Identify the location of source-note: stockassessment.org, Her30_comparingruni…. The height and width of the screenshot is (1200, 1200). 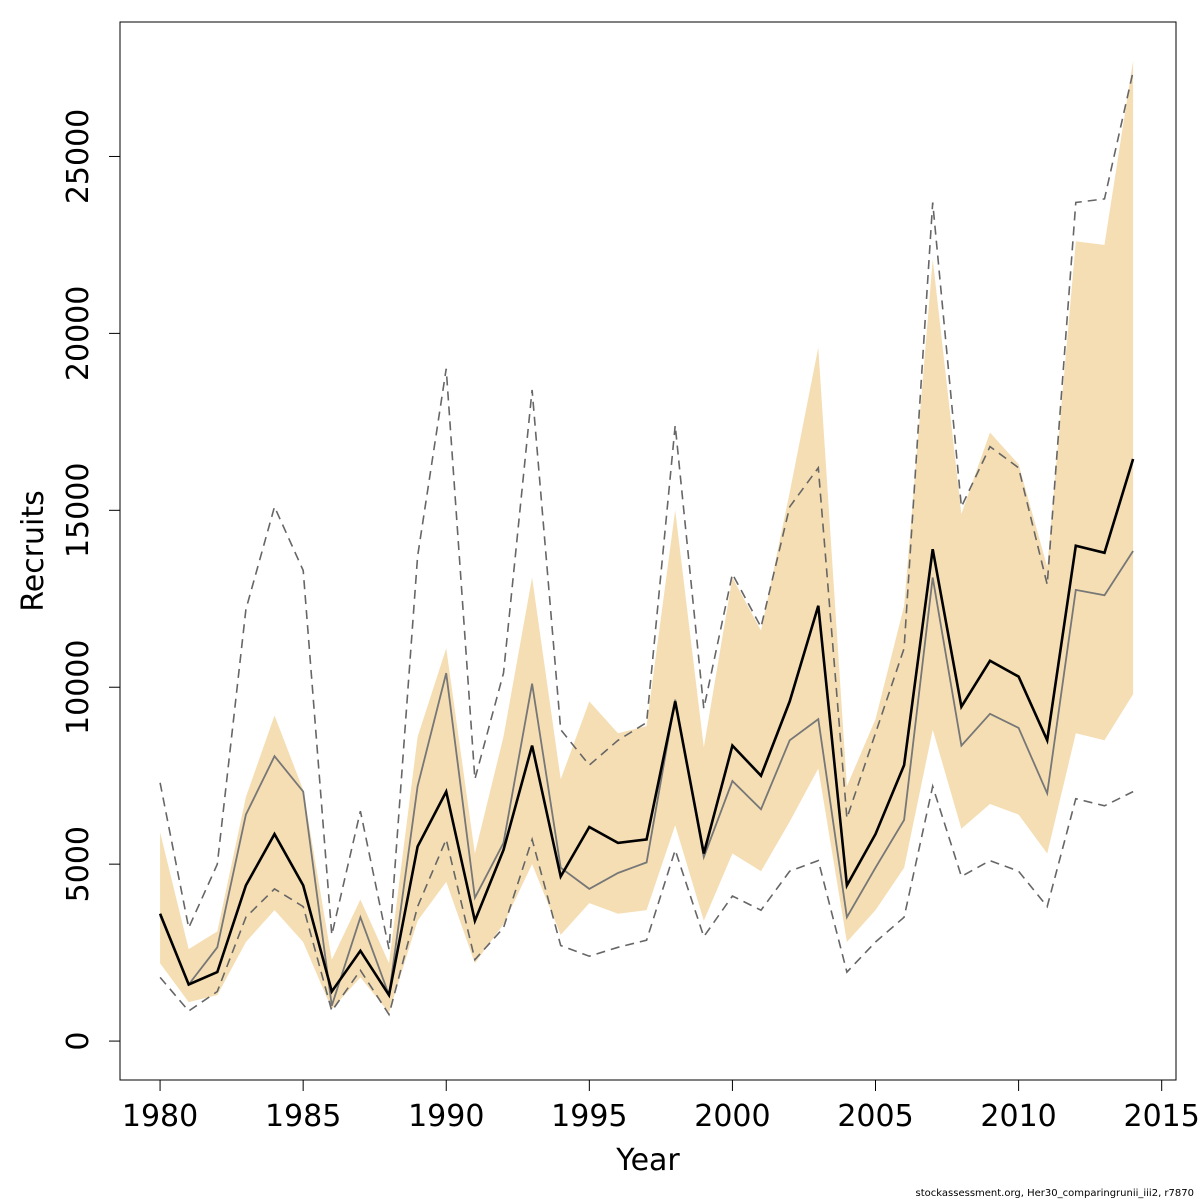
(1055, 1193).